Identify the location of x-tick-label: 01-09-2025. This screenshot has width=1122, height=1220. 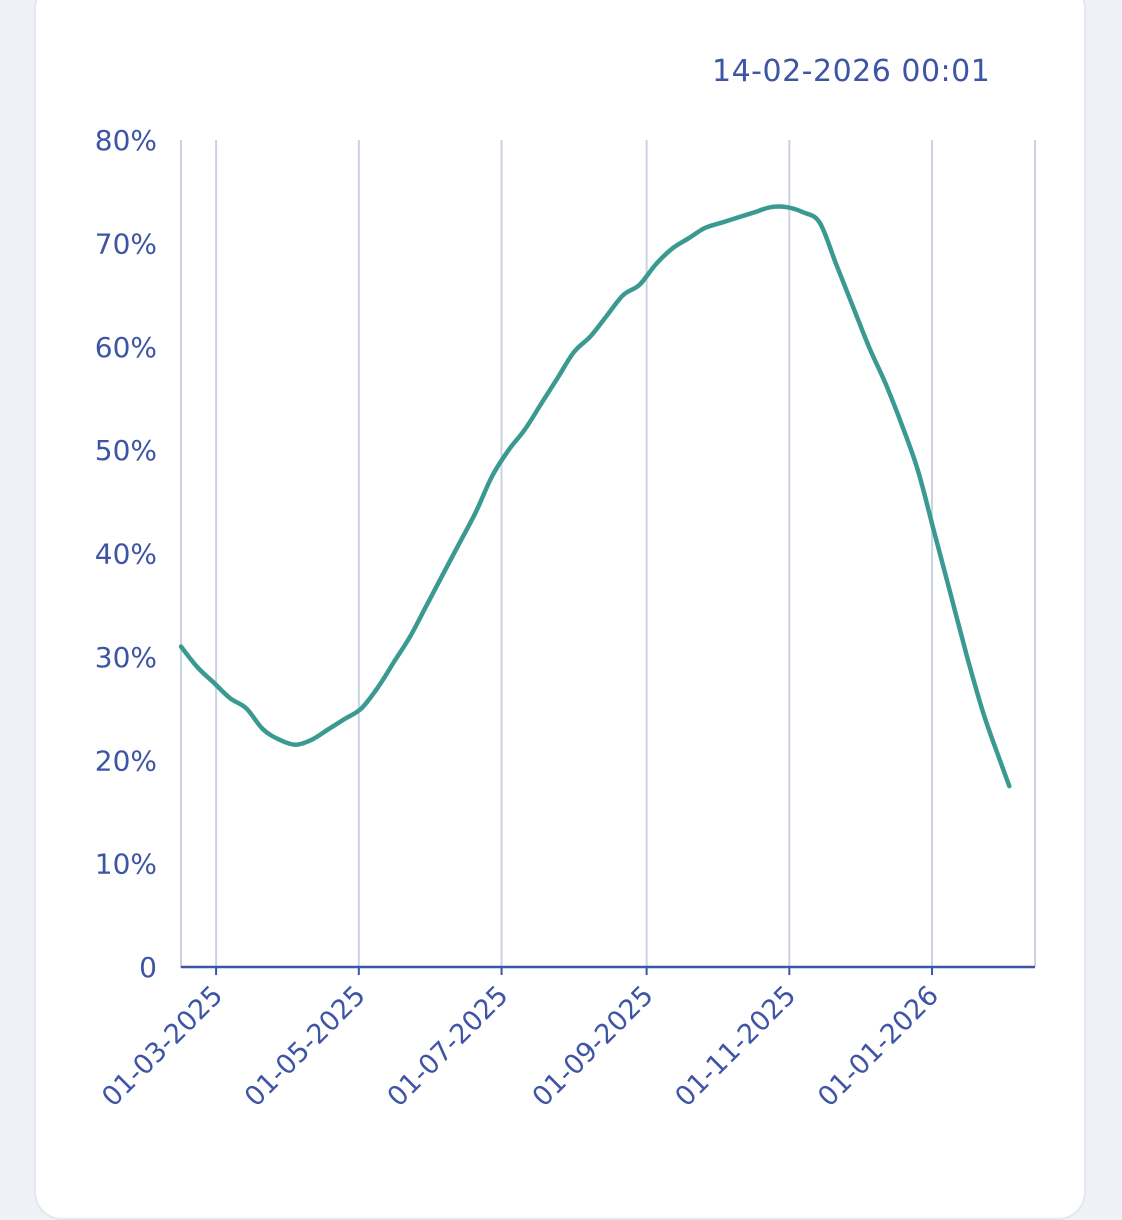
(593, 1046).